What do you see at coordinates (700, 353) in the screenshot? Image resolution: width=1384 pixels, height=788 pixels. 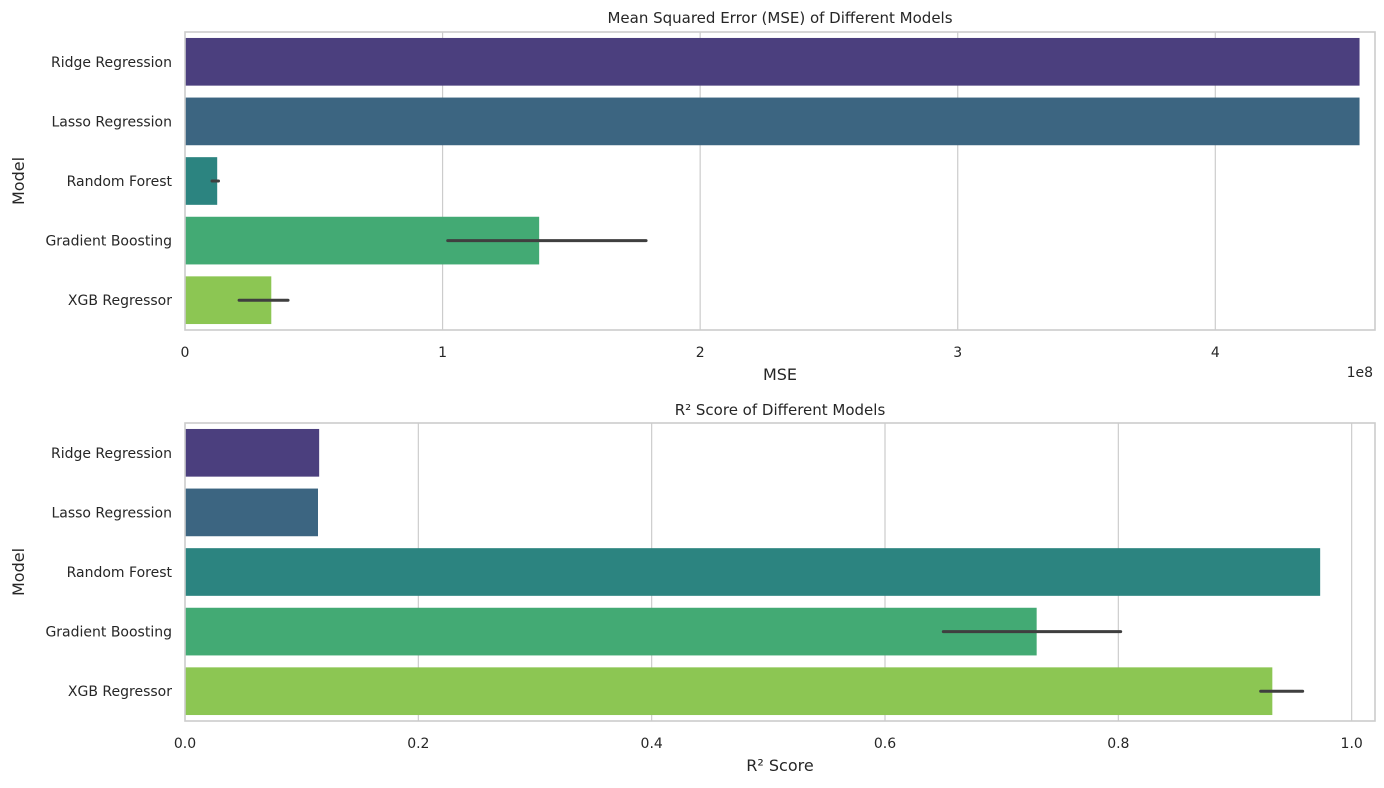 I see `tick-label: 2` at bounding box center [700, 353].